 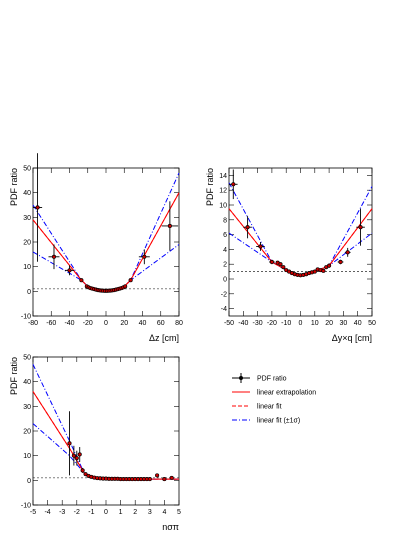 I want to click on y-tick-label: 14, so click(x=223, y=176).